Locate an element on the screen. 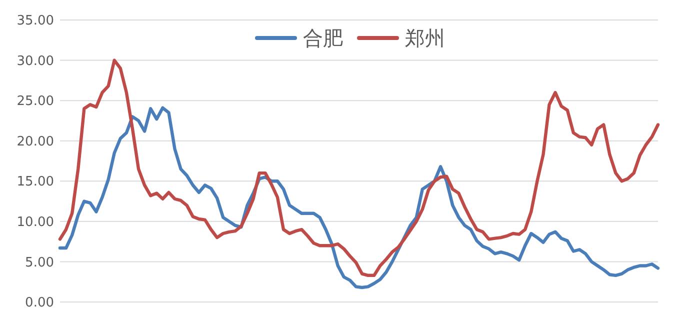 The image size is (676, 322). legend-label: 合肥 is located at coordinates (323, 38).